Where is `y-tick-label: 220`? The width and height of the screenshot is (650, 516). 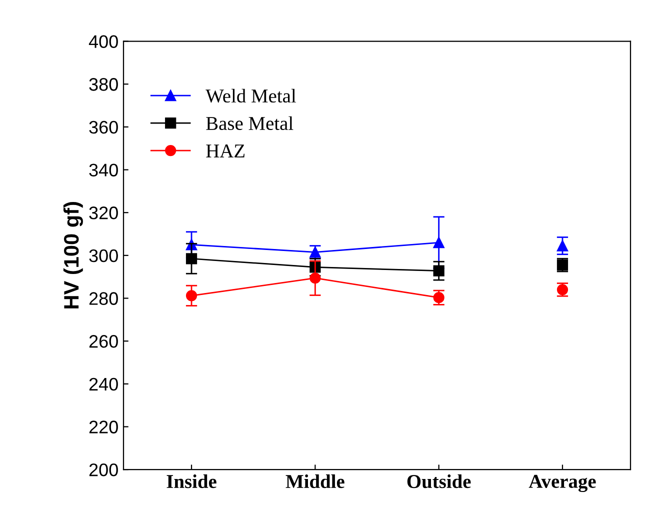 y-tick-label: 220 is located at coordinates (103, 427).